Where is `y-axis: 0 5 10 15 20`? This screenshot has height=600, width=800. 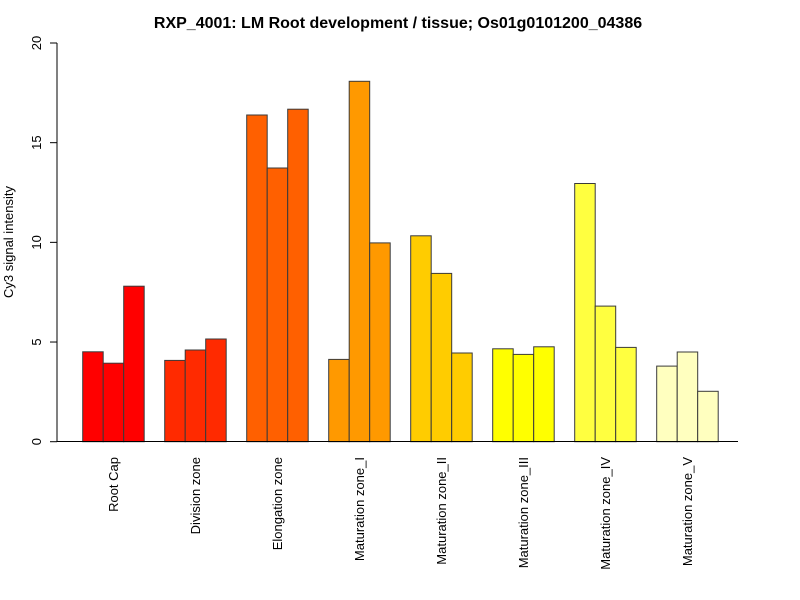
y-axis: 0 5 10 15 20 is located at coordinates (43, 240).